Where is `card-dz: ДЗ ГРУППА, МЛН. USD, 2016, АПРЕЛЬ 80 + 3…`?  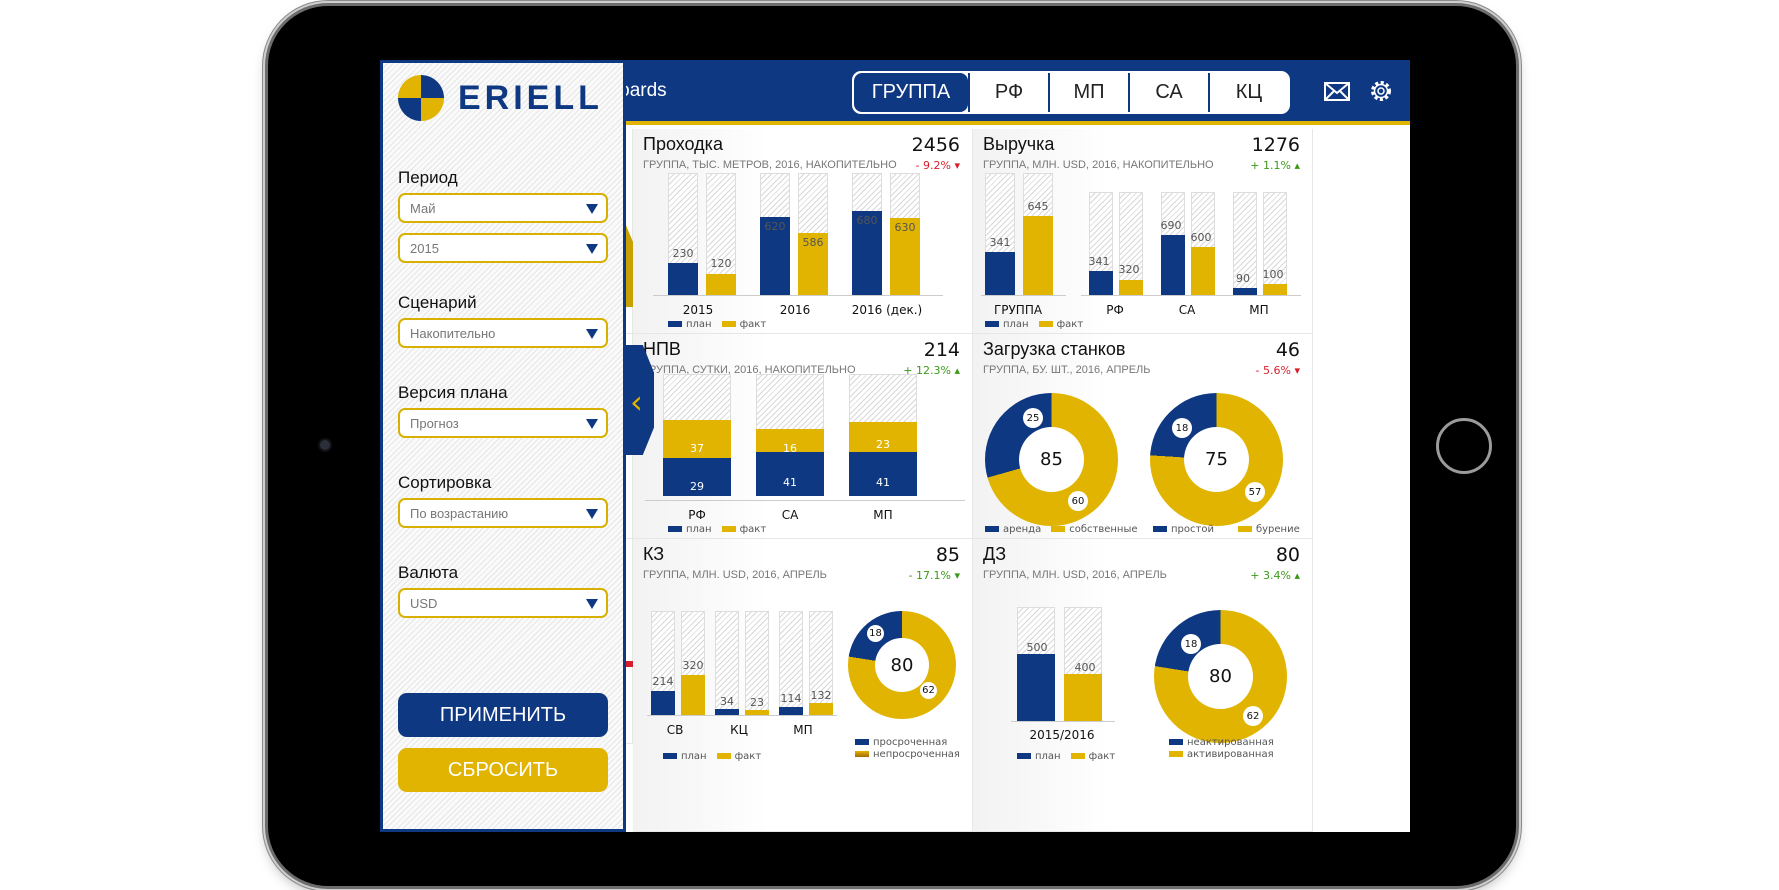 card-dz: ДЗ ГРУППА, МЛН. USD, 2016, АПРЕЛЬ 80 + 3… is located at coordinates (1143, 685).